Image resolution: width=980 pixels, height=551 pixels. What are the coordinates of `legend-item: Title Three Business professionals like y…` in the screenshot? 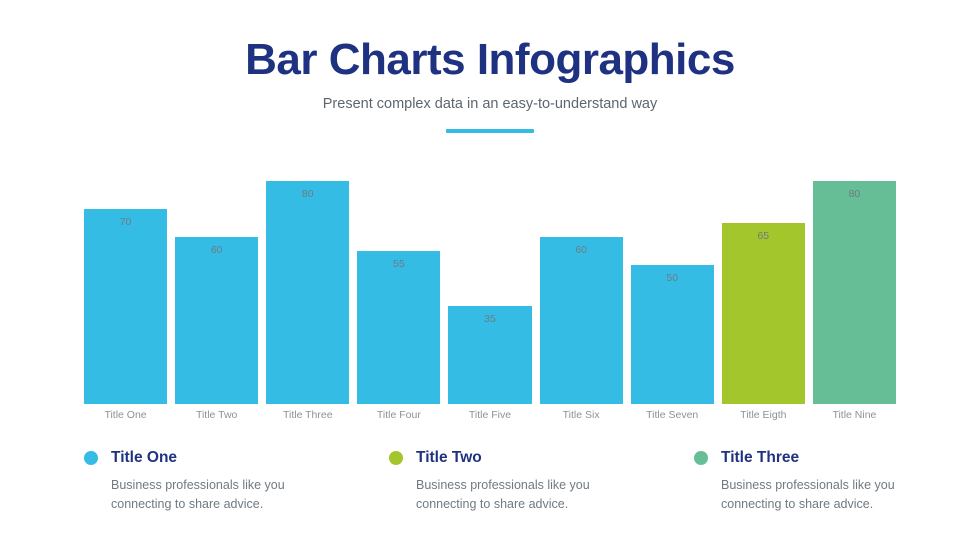 It's located at (837, 481).